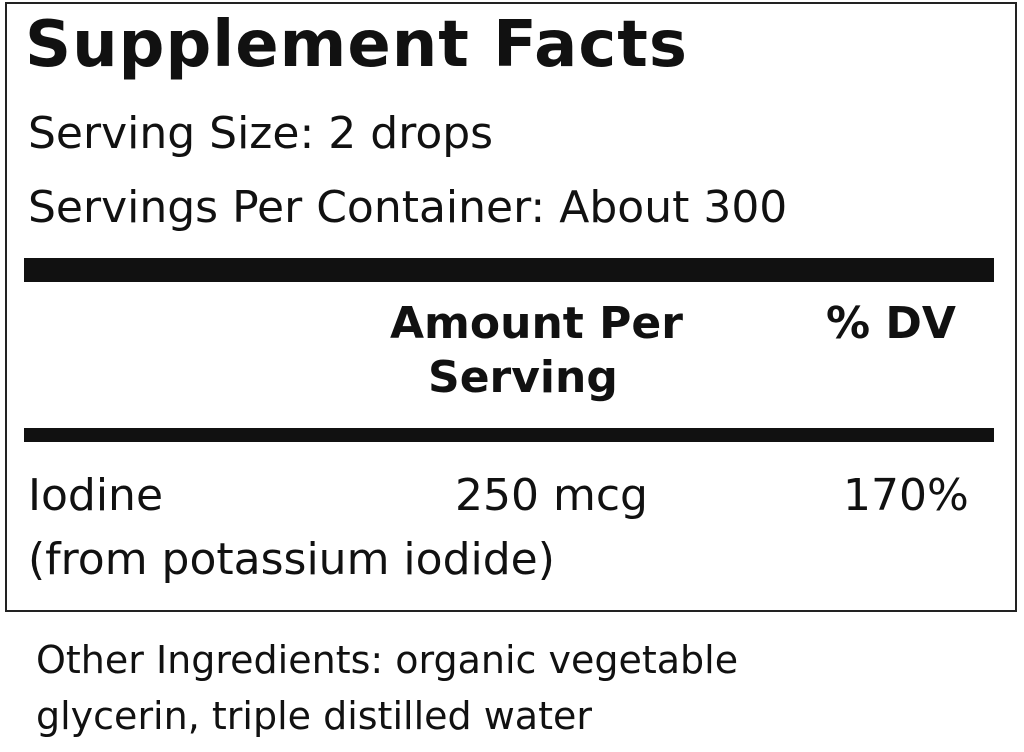 The width and height of the screenshot is (1024, 752). I want to click on other-ingredients-line2: glycerin, triple distilled water, so click(314, 716).